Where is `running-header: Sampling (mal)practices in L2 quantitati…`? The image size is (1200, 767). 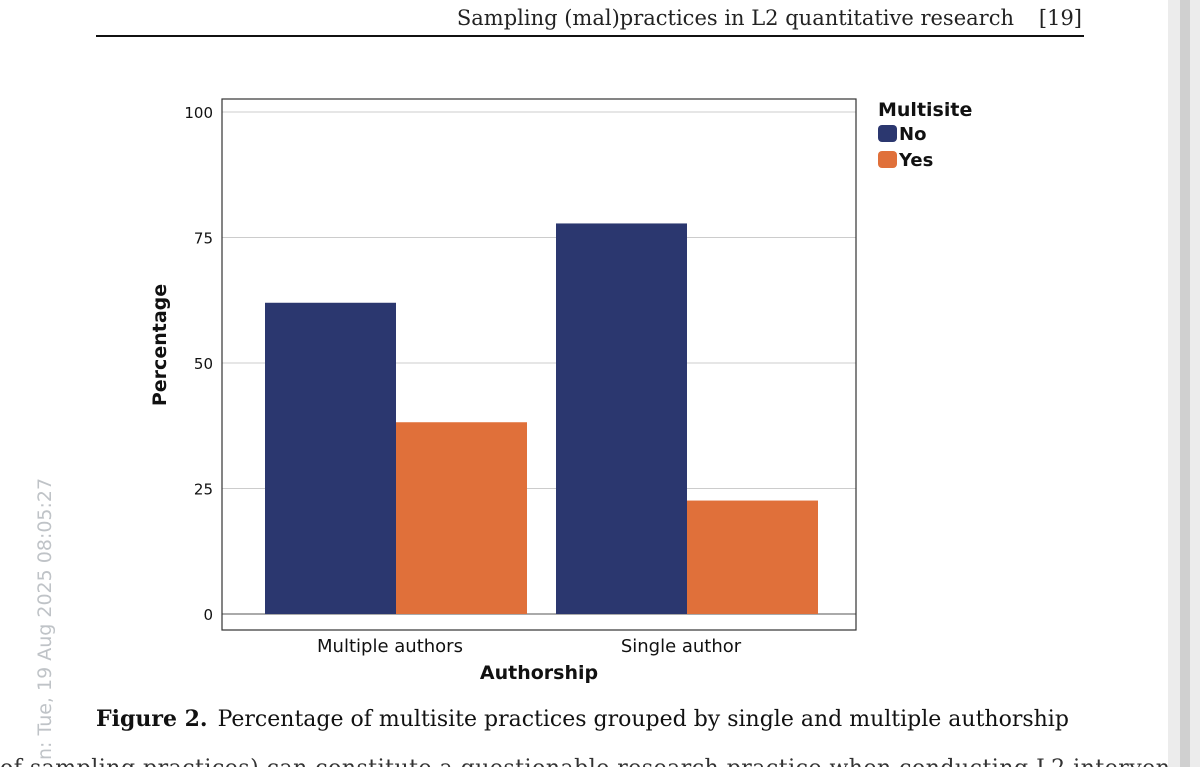 running-header: Sampling (mal)practices in L2 quantitati… is located at coordinates (590, 19).